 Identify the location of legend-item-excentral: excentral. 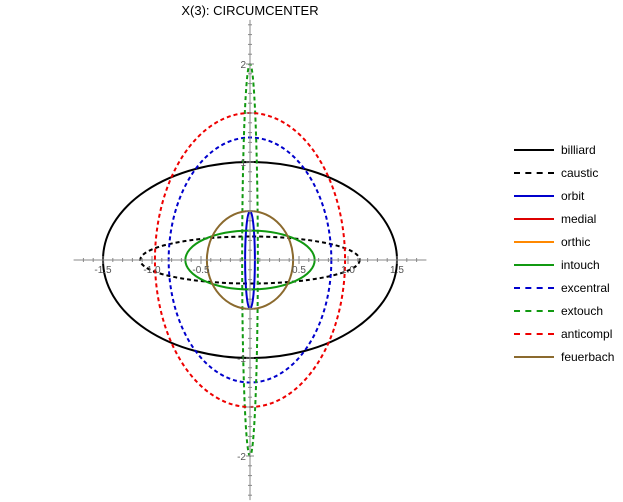
(564, 287).